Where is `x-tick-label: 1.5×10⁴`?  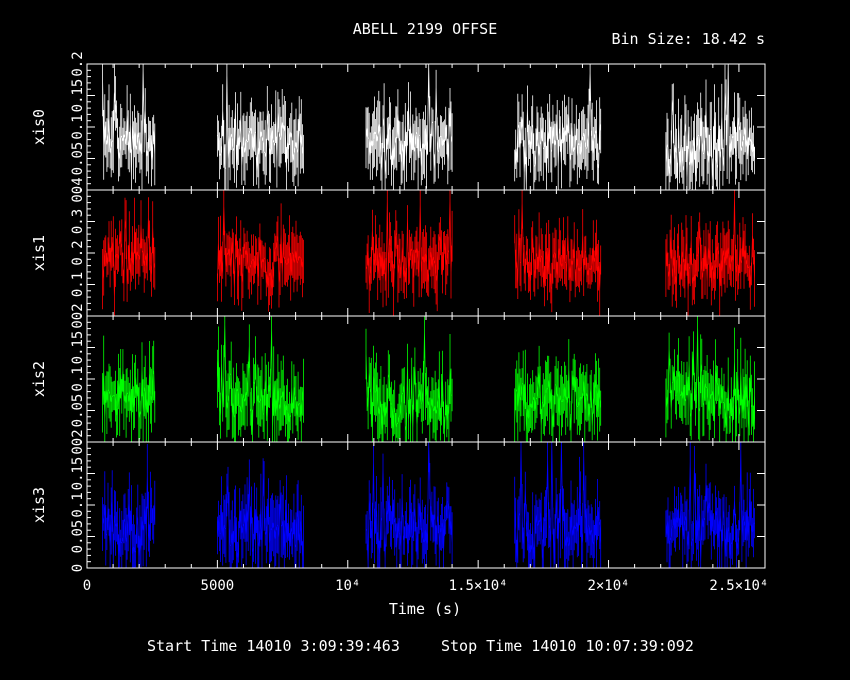 x-tick-label: 1.5×10⁴ is located at coordinates (478, 586).